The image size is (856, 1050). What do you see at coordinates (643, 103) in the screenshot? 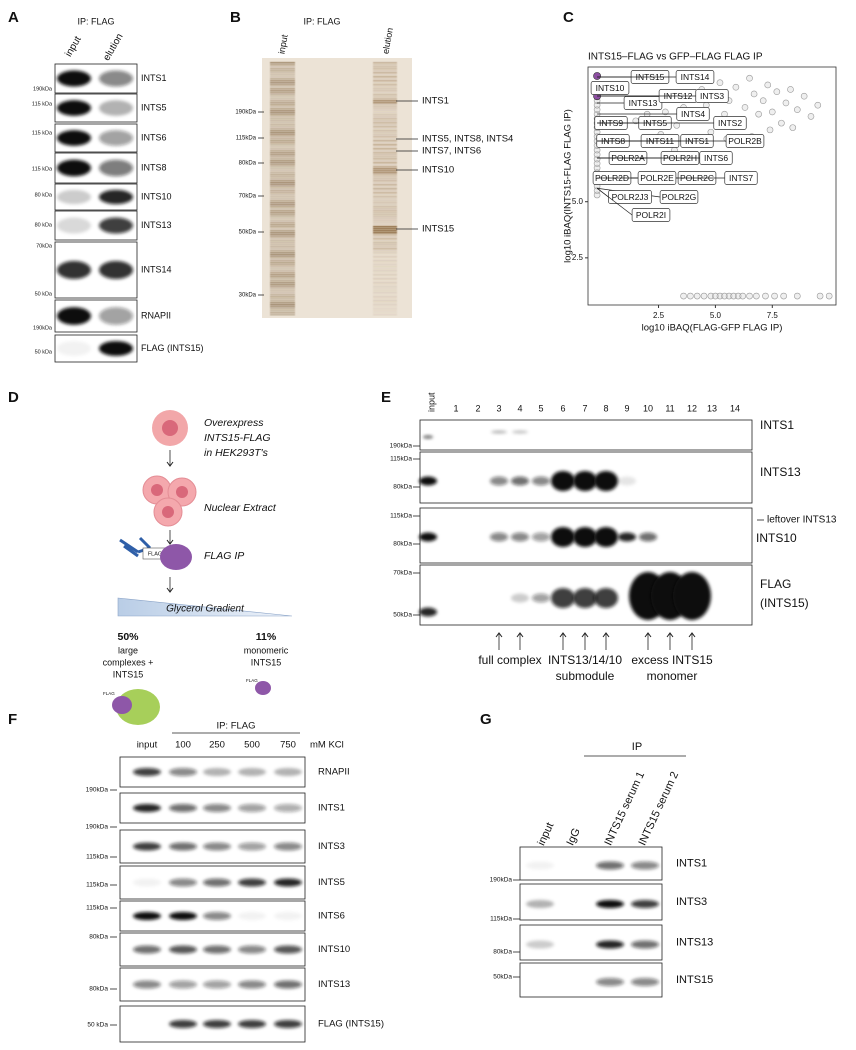
I see `annotation: INTS13` at bounding box center [643, 103].